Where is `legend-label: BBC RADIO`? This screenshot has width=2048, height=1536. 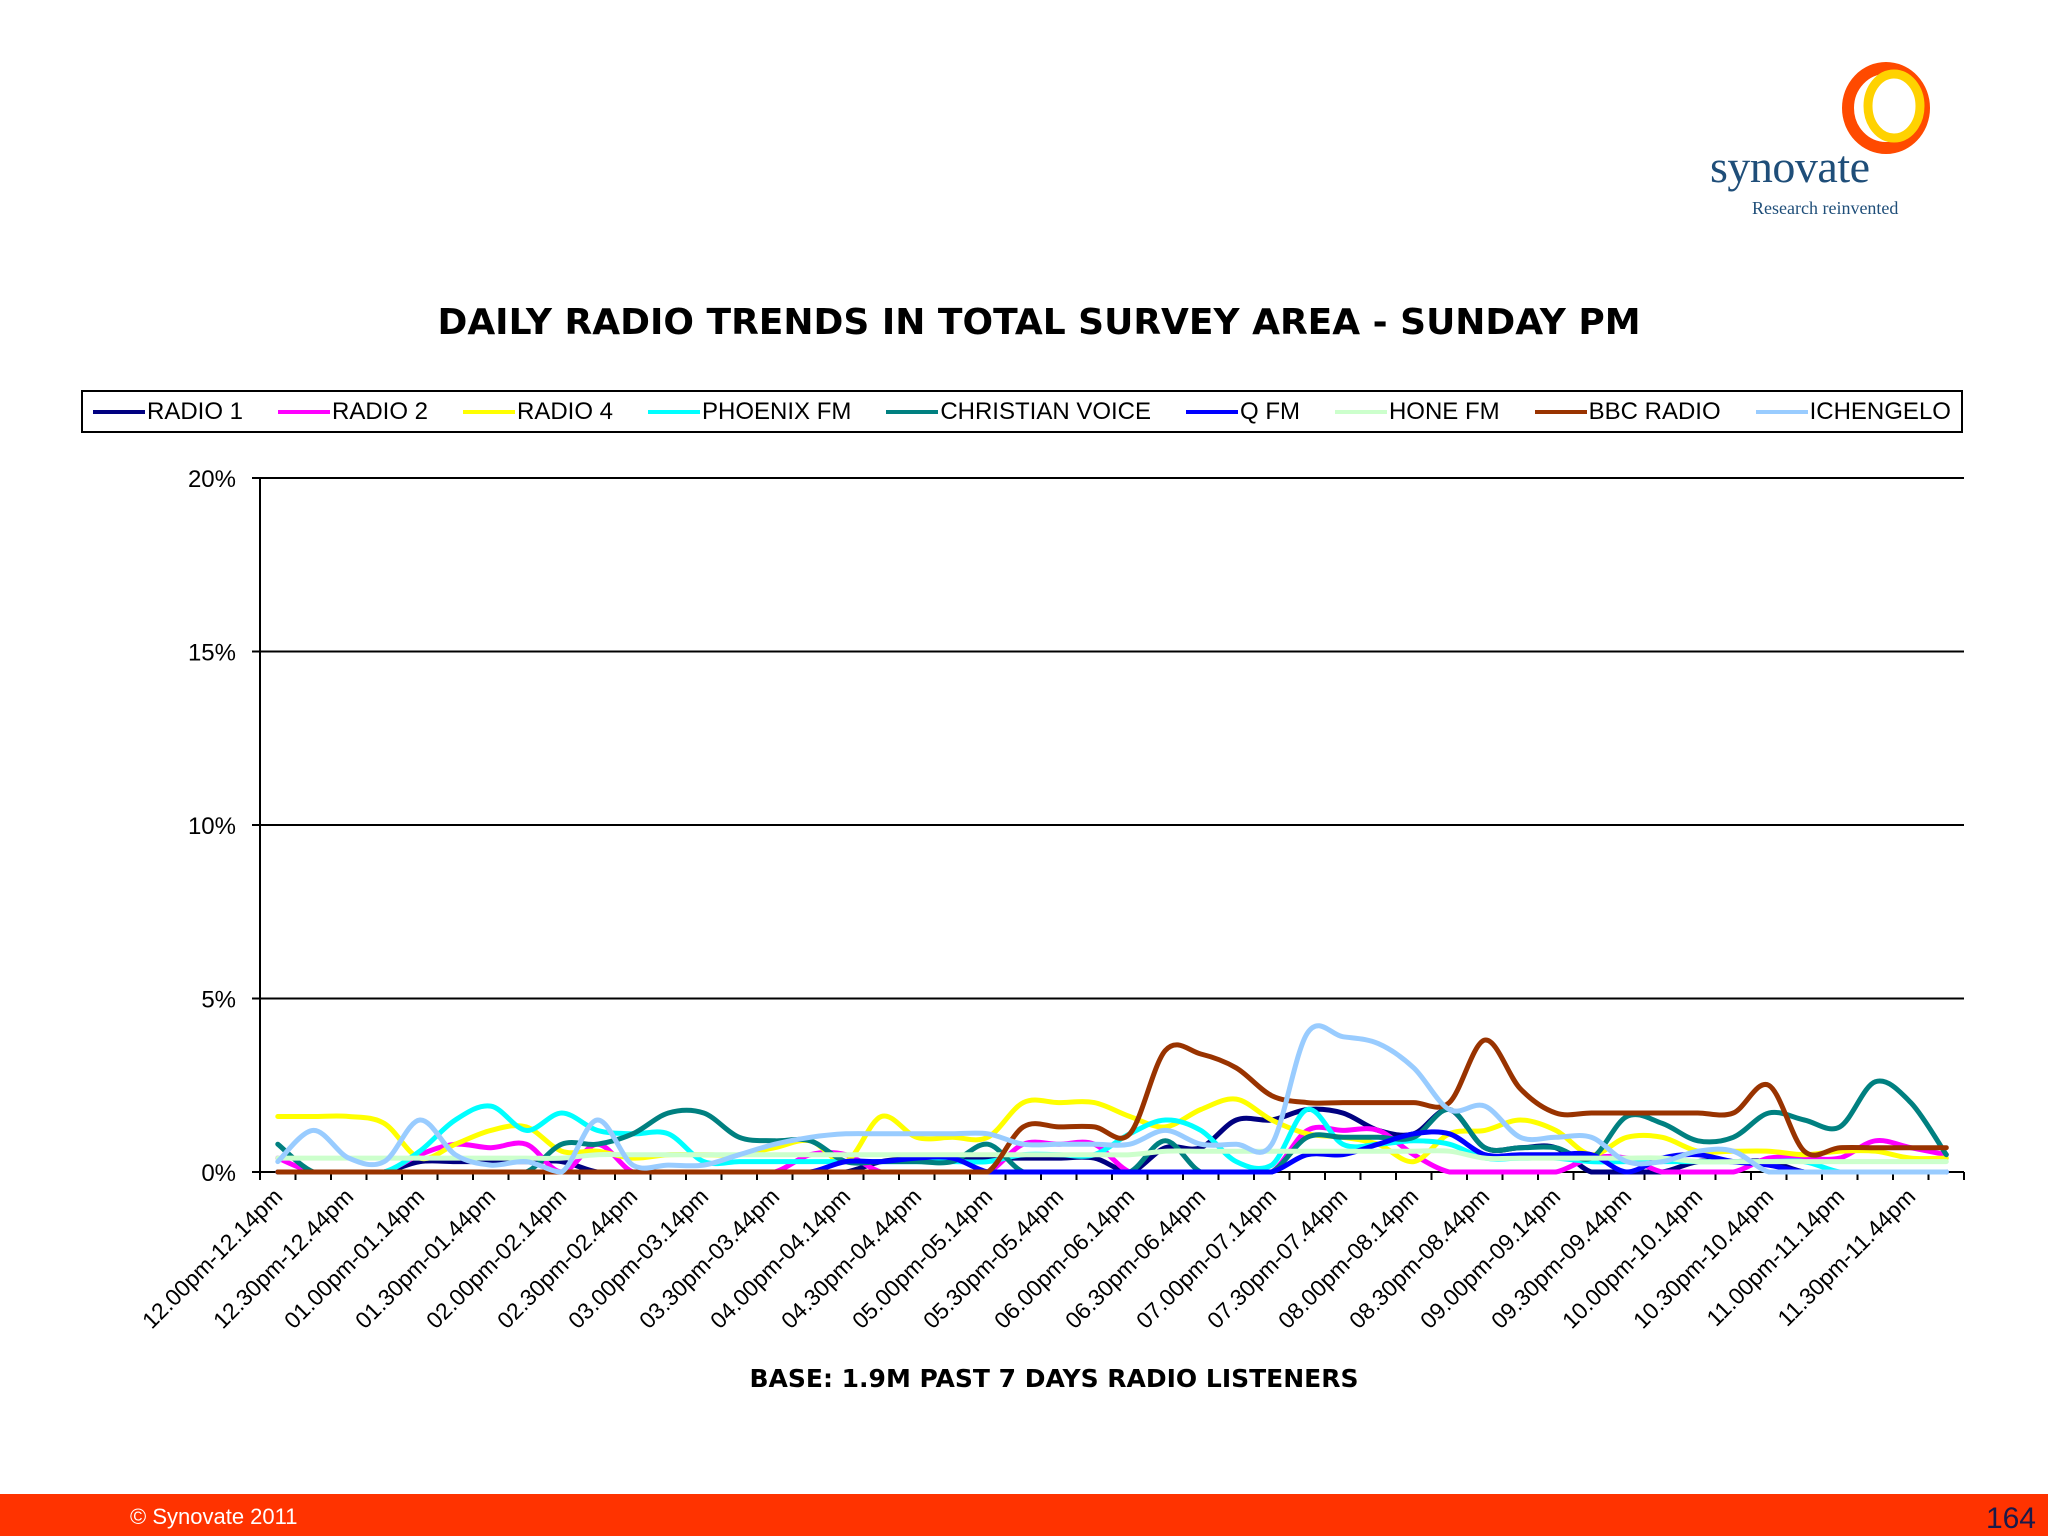
legend-label: BBC RADIO is located at coordinates (1654, 411).